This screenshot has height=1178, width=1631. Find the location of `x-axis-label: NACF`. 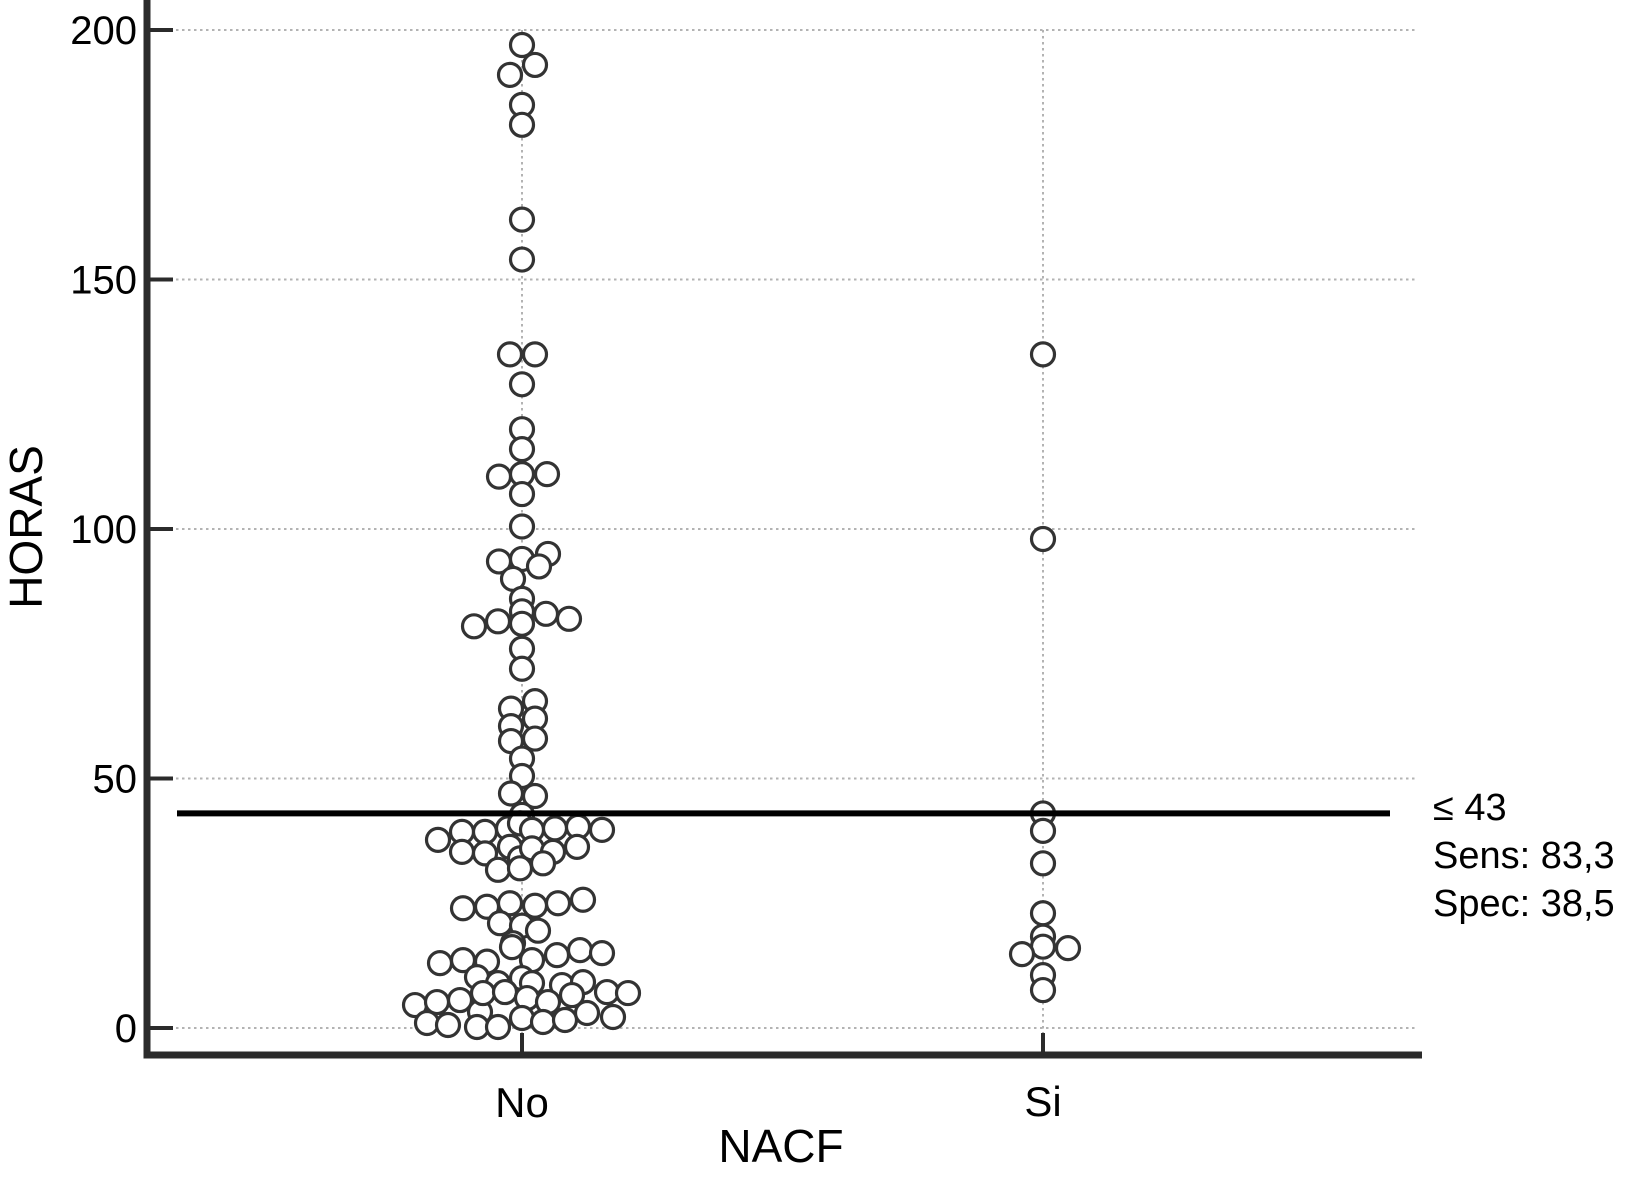

x-axis-label: NACF is located at coordinates (780, 1146).